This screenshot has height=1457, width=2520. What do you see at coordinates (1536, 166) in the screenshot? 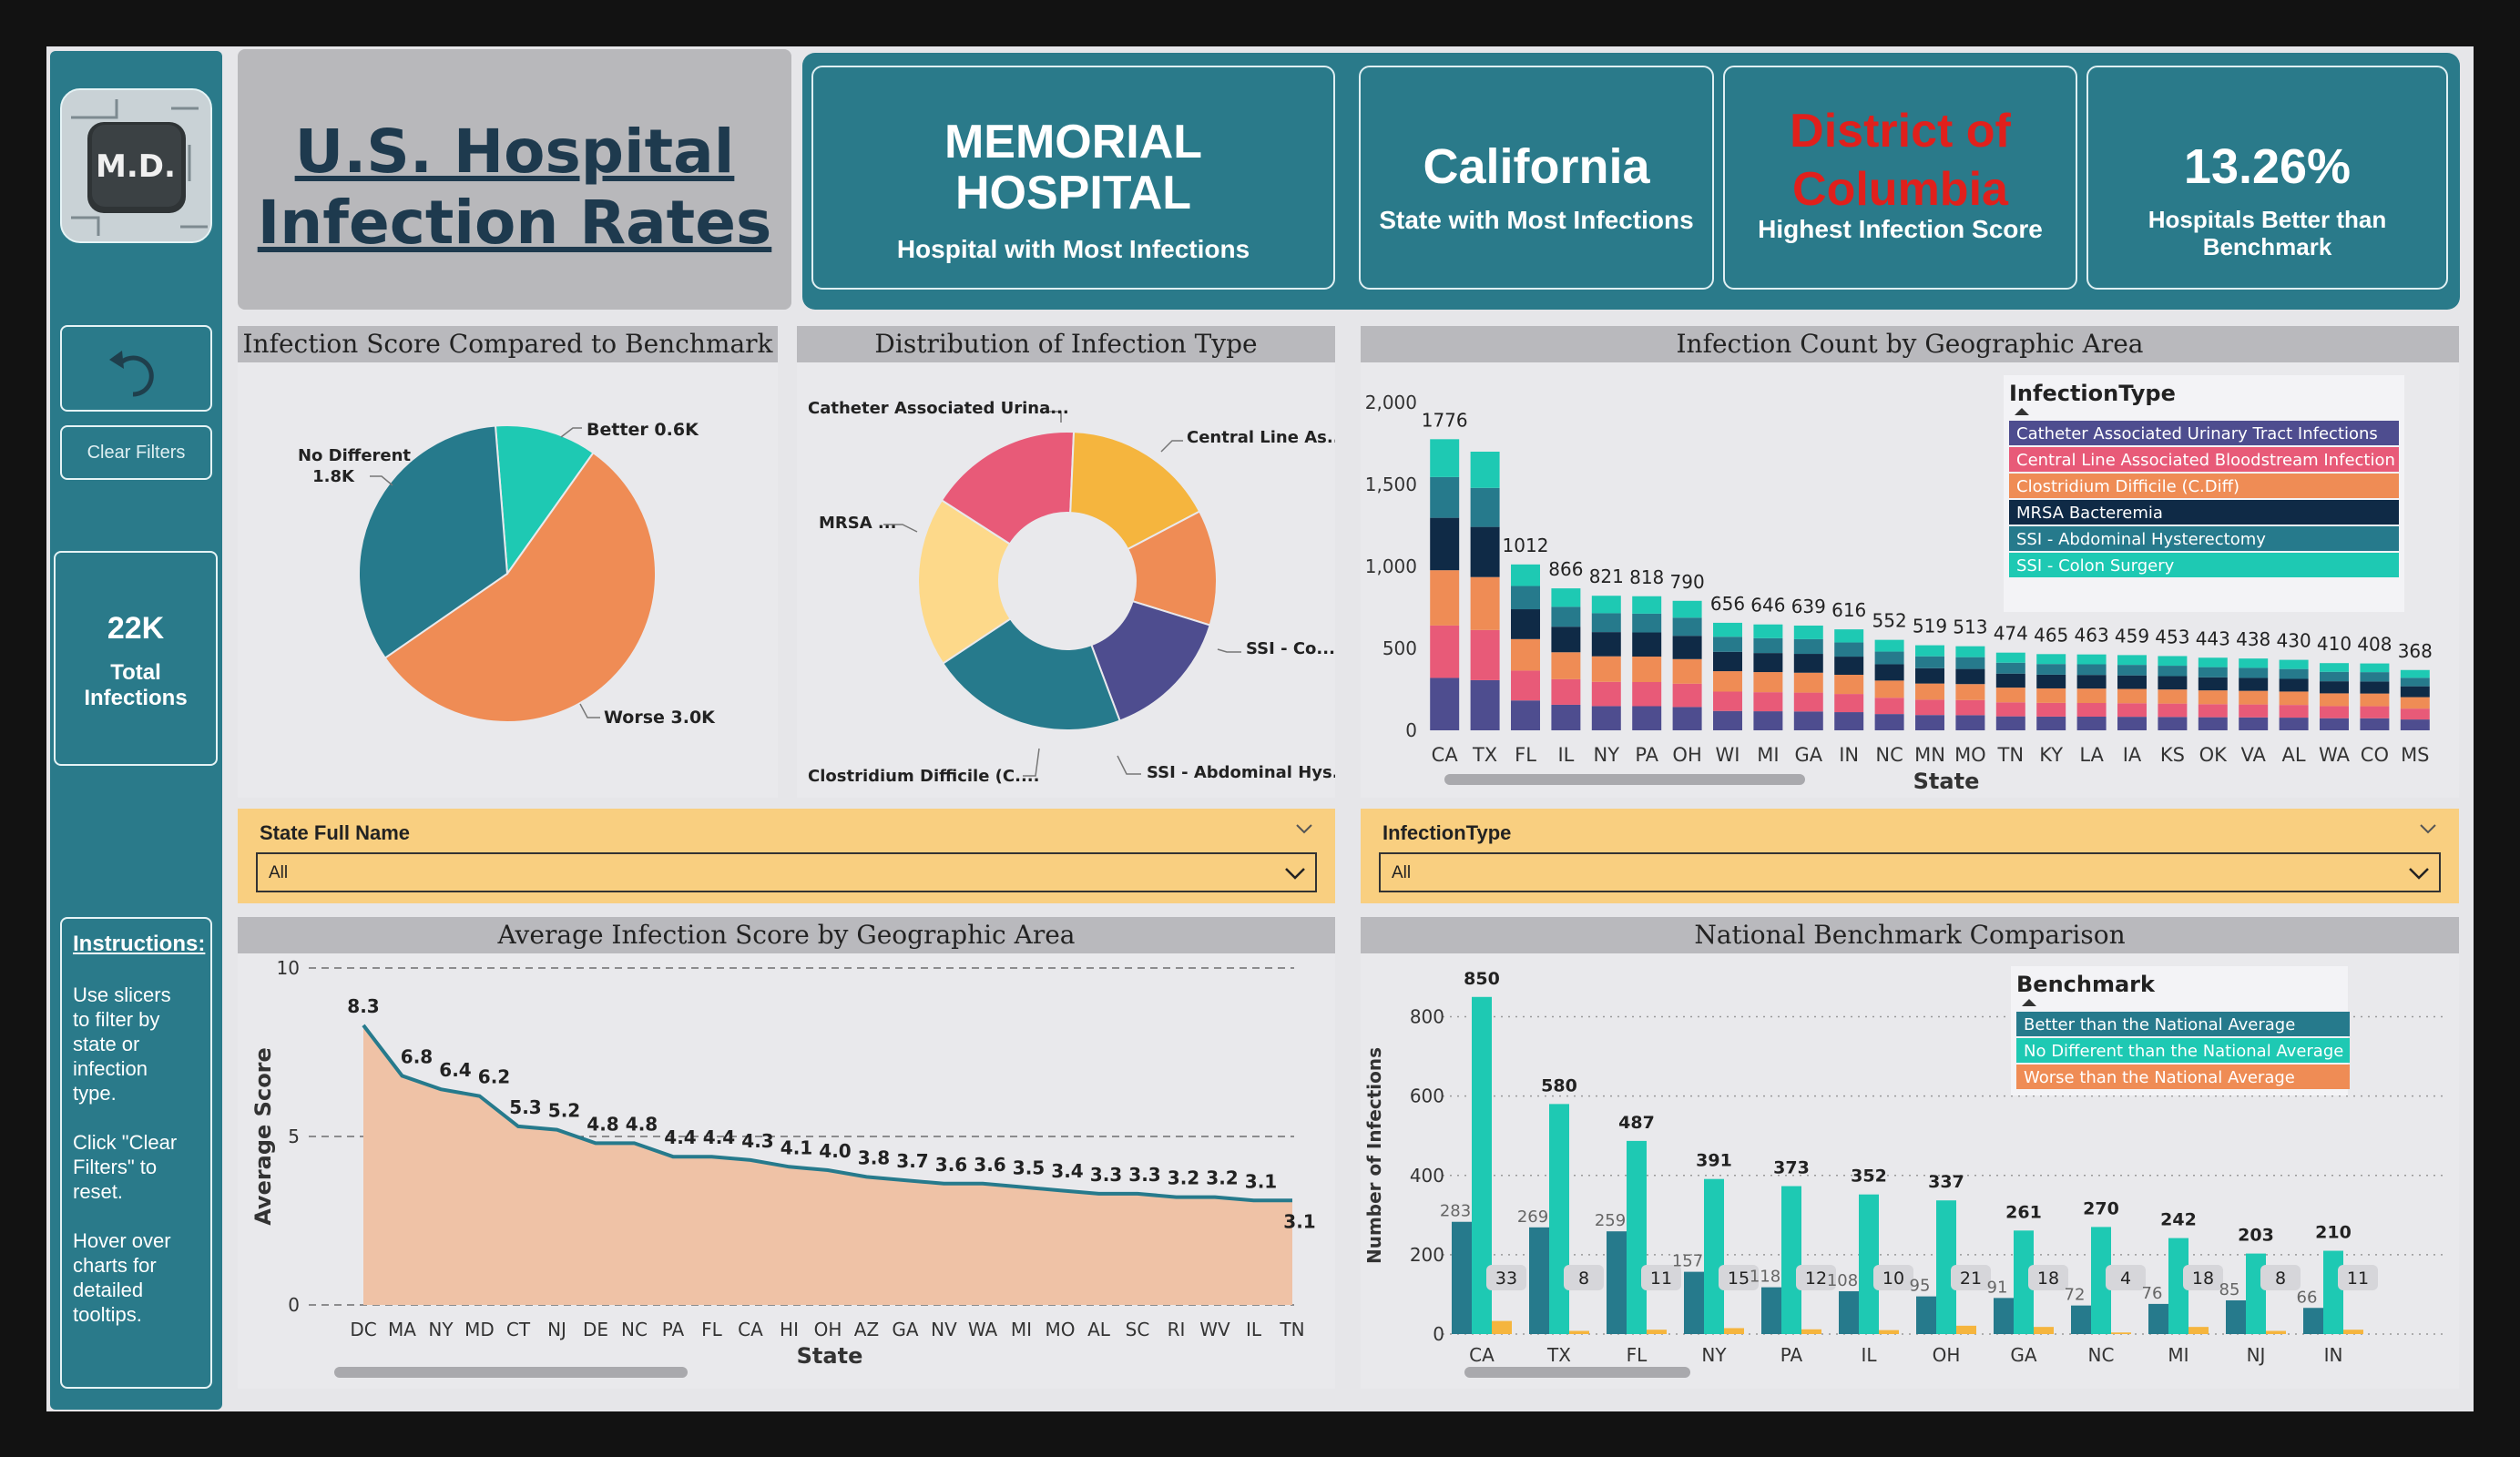
I see `kpi-state-value: California` at bounding box center [1536, 166].